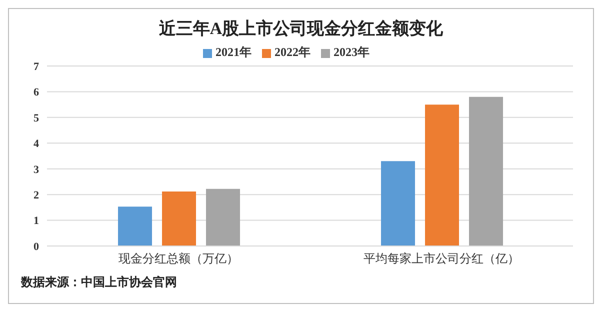 This screenshot has width=600, height=310. What do you see at coordinates (234, 52) in the screenshot?
I see `legend-label: 2021年` at bounding box center [234, 52].